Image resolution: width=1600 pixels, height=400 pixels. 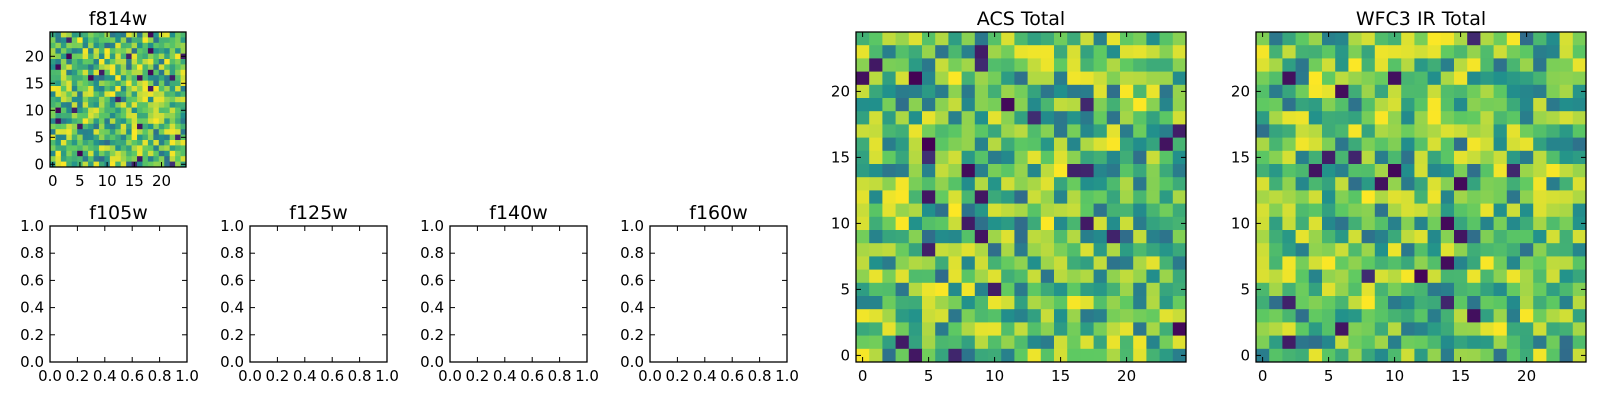 I want to click on x-tick-label: 0.4, so click(x=705, y=376).